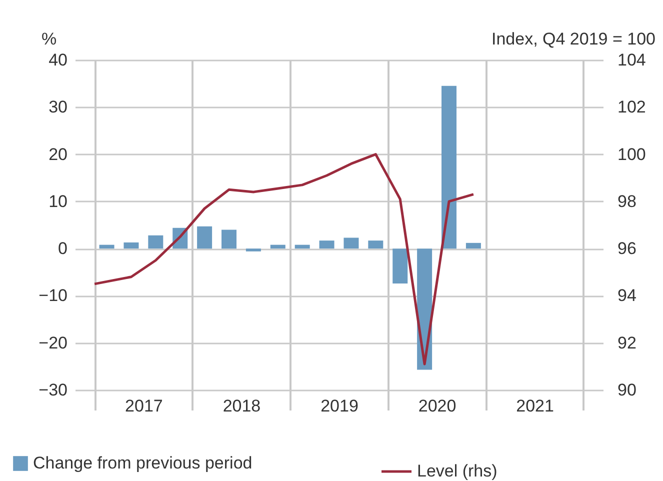  I want to click on y2-tick-label: 100, so click(632, 154).